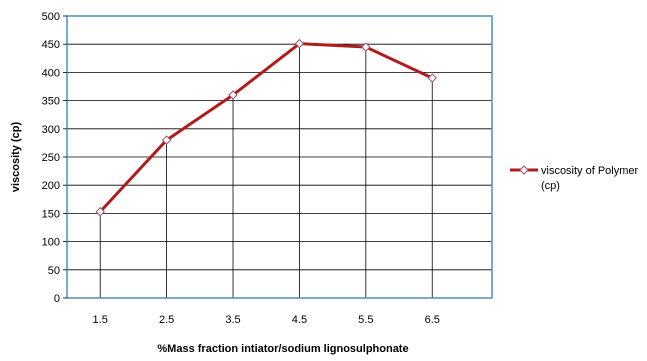 The width and height of the screenshot is (647, 361). What do you see at coordinates (365, 320) in the screenshot?
I see `x-tick-label: 5.5` at bounding box center [365, 320].